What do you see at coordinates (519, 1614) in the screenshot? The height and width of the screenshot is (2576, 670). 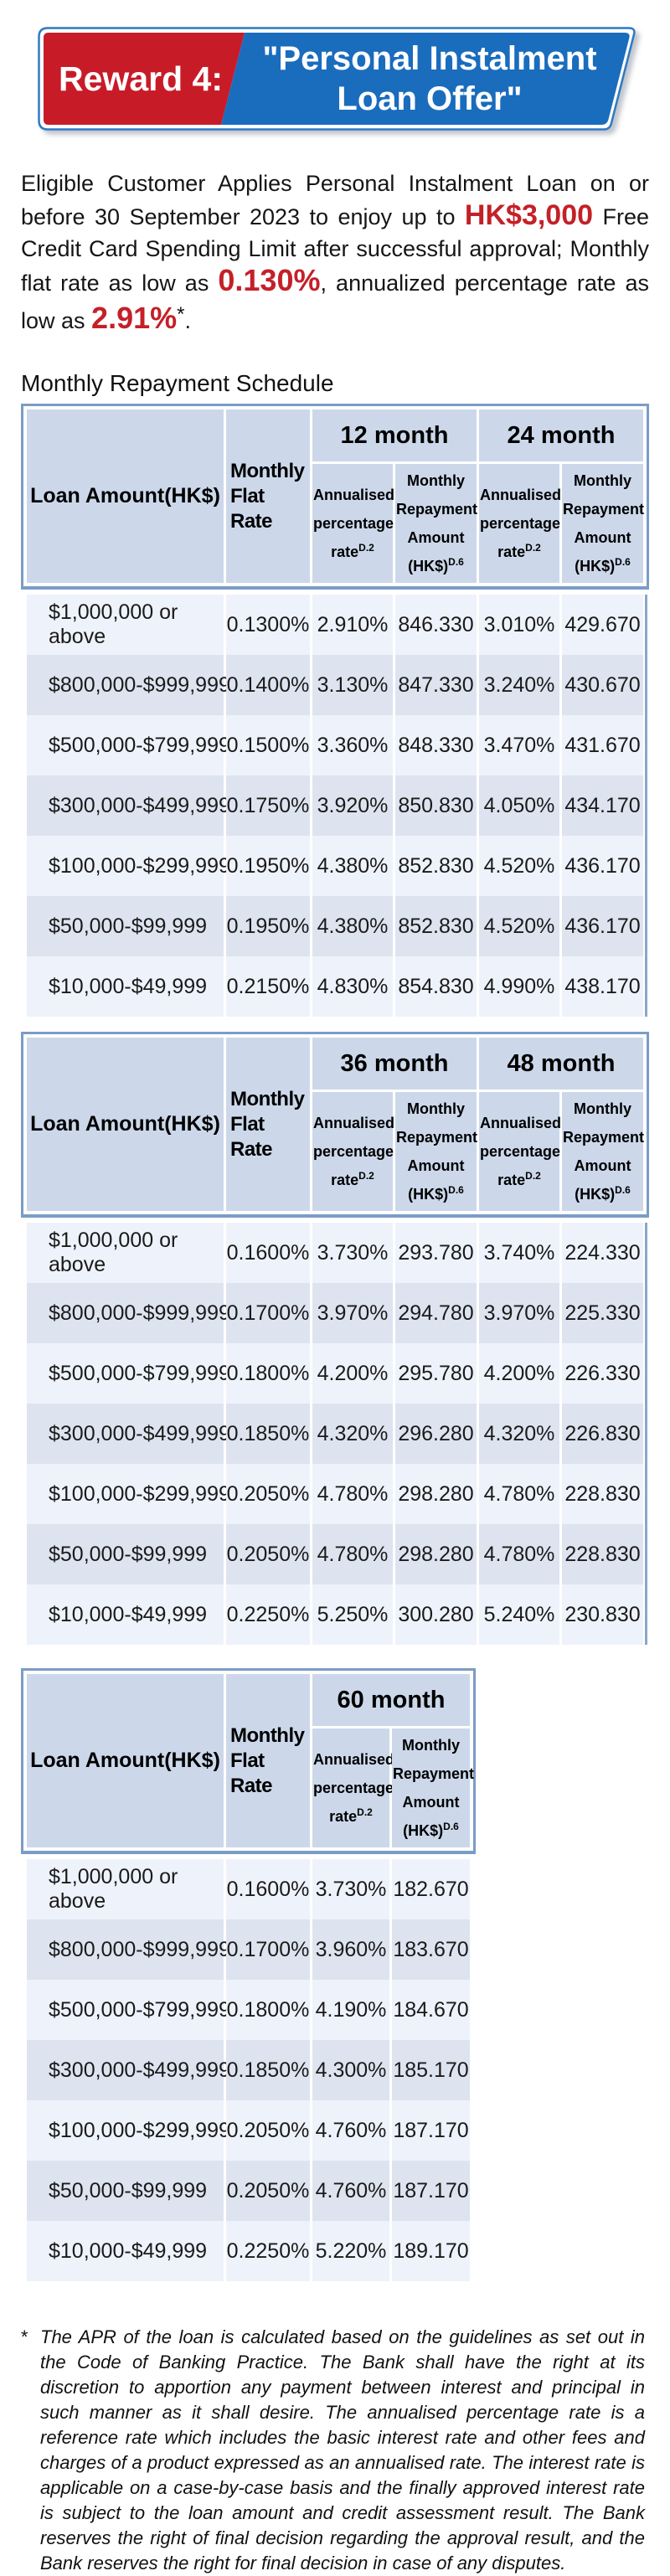 I see `value-cell: 5.240%` at bounding box center [519, 1614].